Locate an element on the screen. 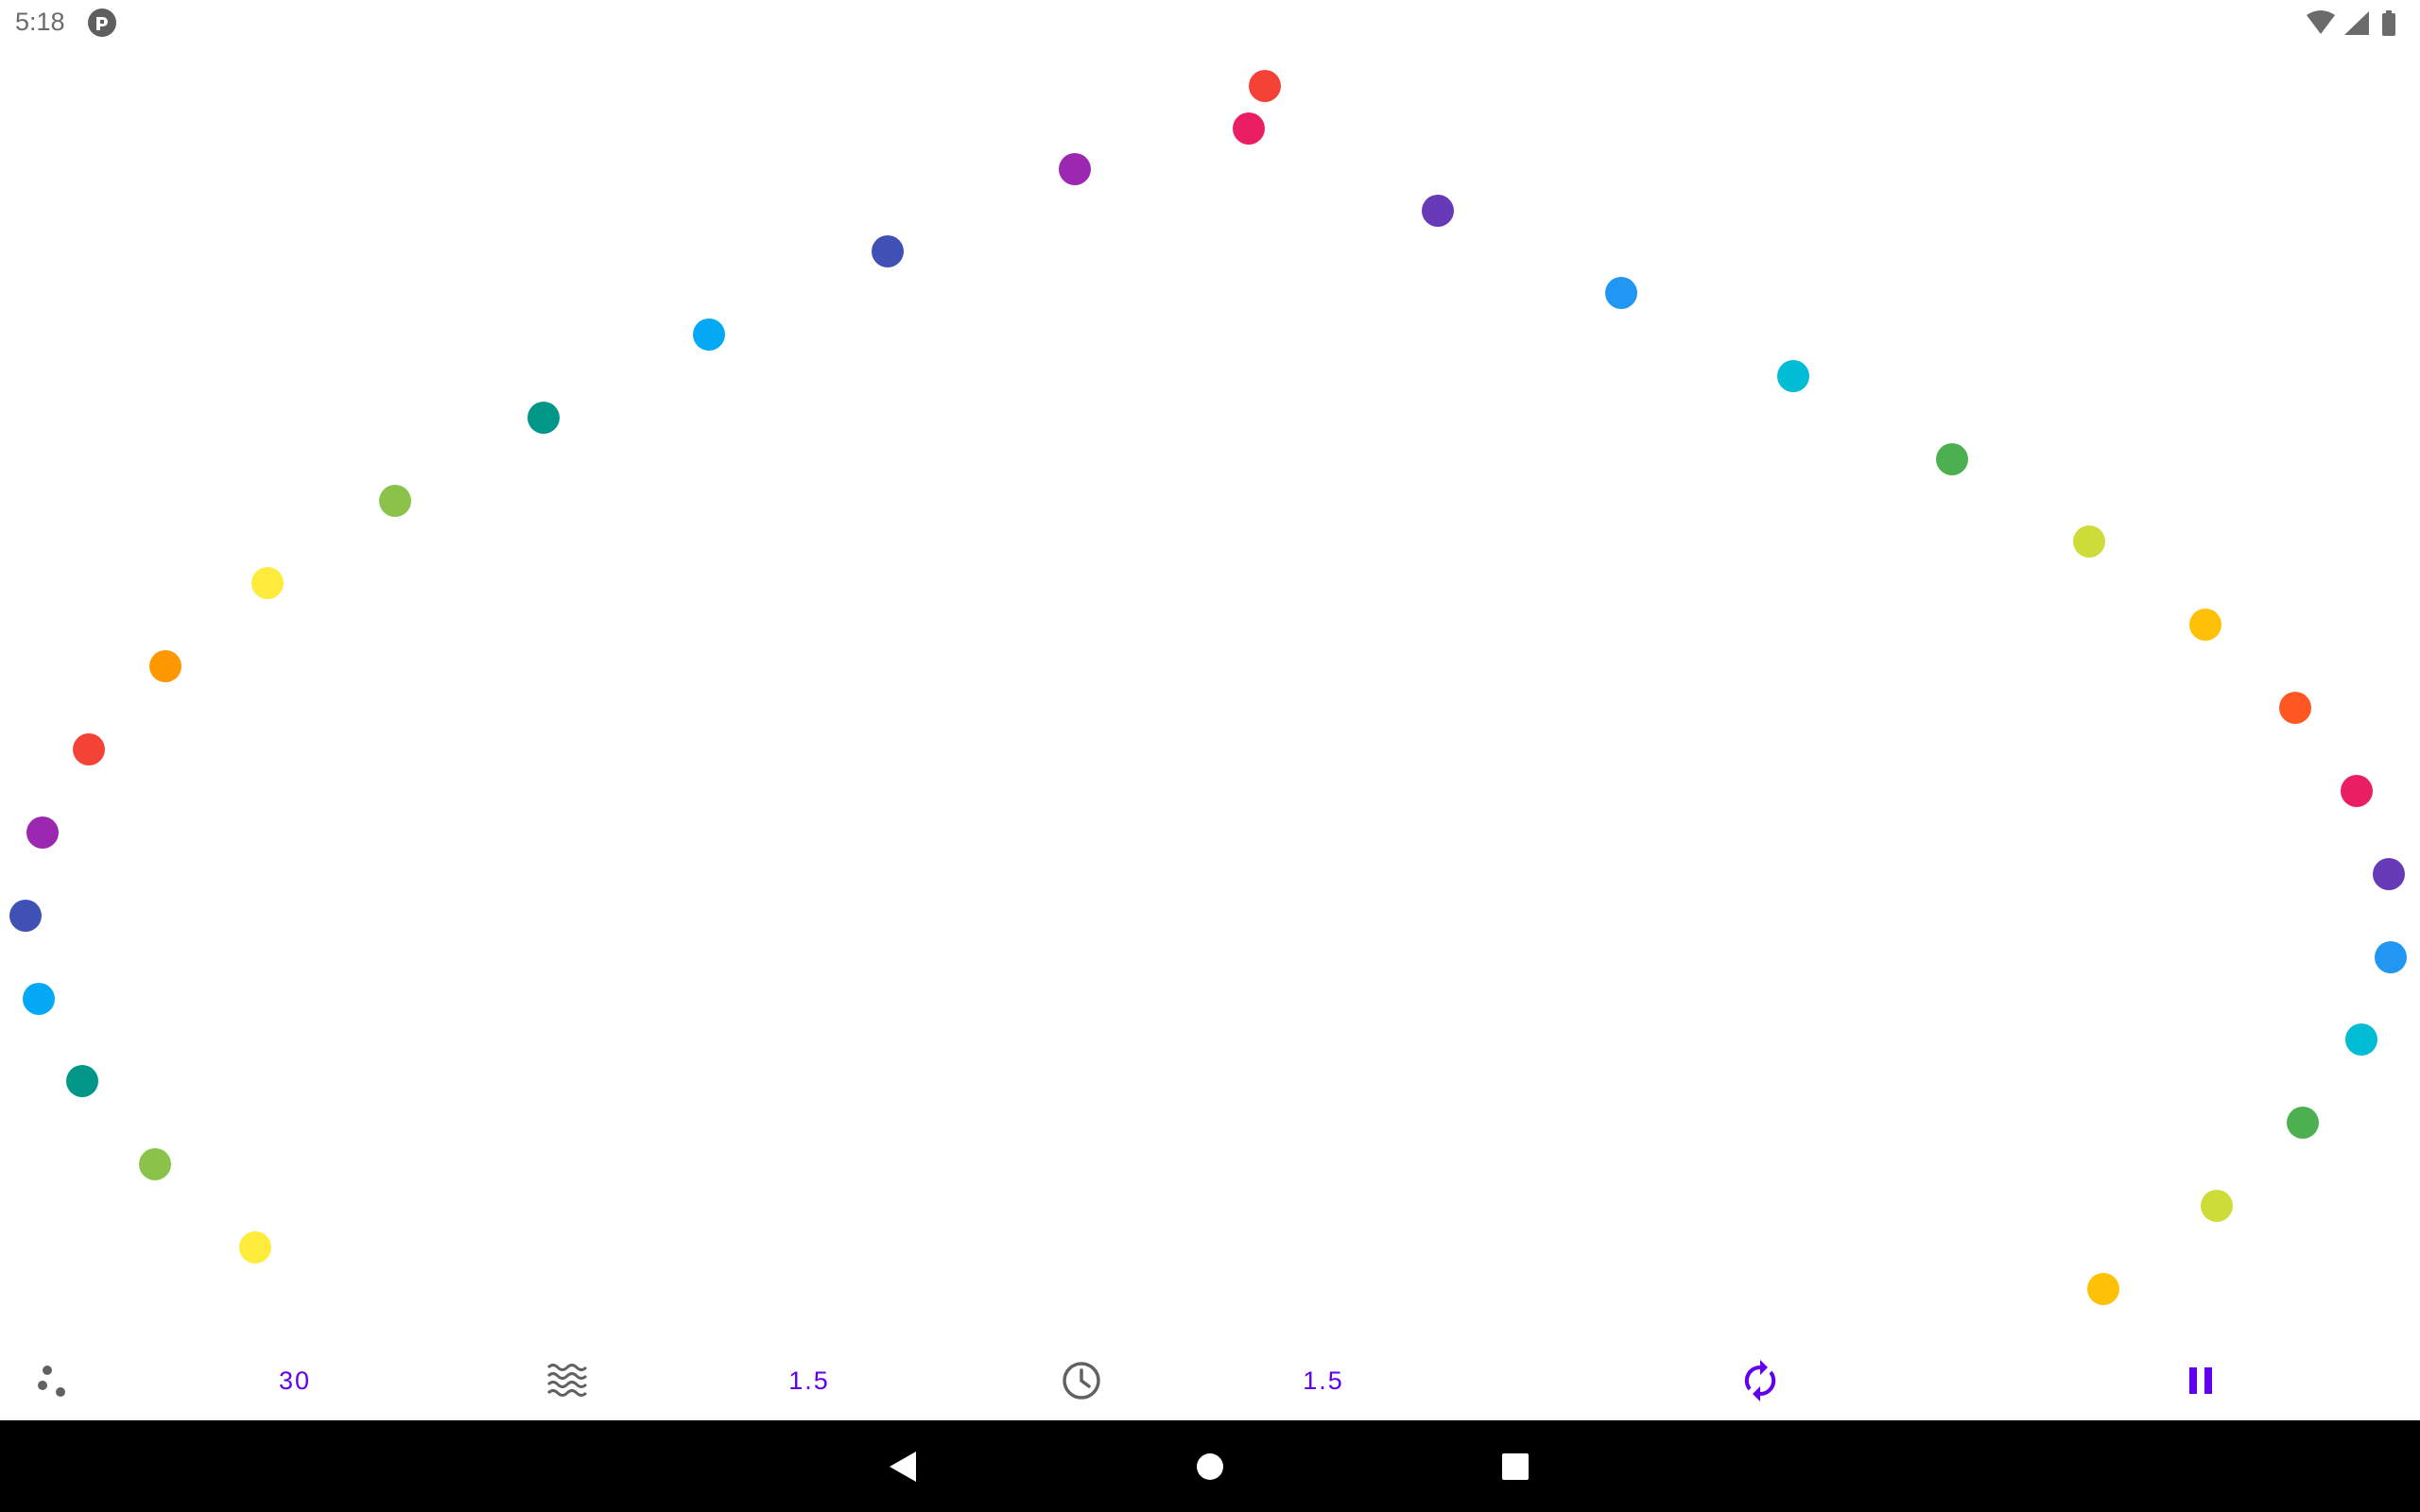 The image size is (2420, 1512). pocket-casts-icon is located at coordinates (102, 23).